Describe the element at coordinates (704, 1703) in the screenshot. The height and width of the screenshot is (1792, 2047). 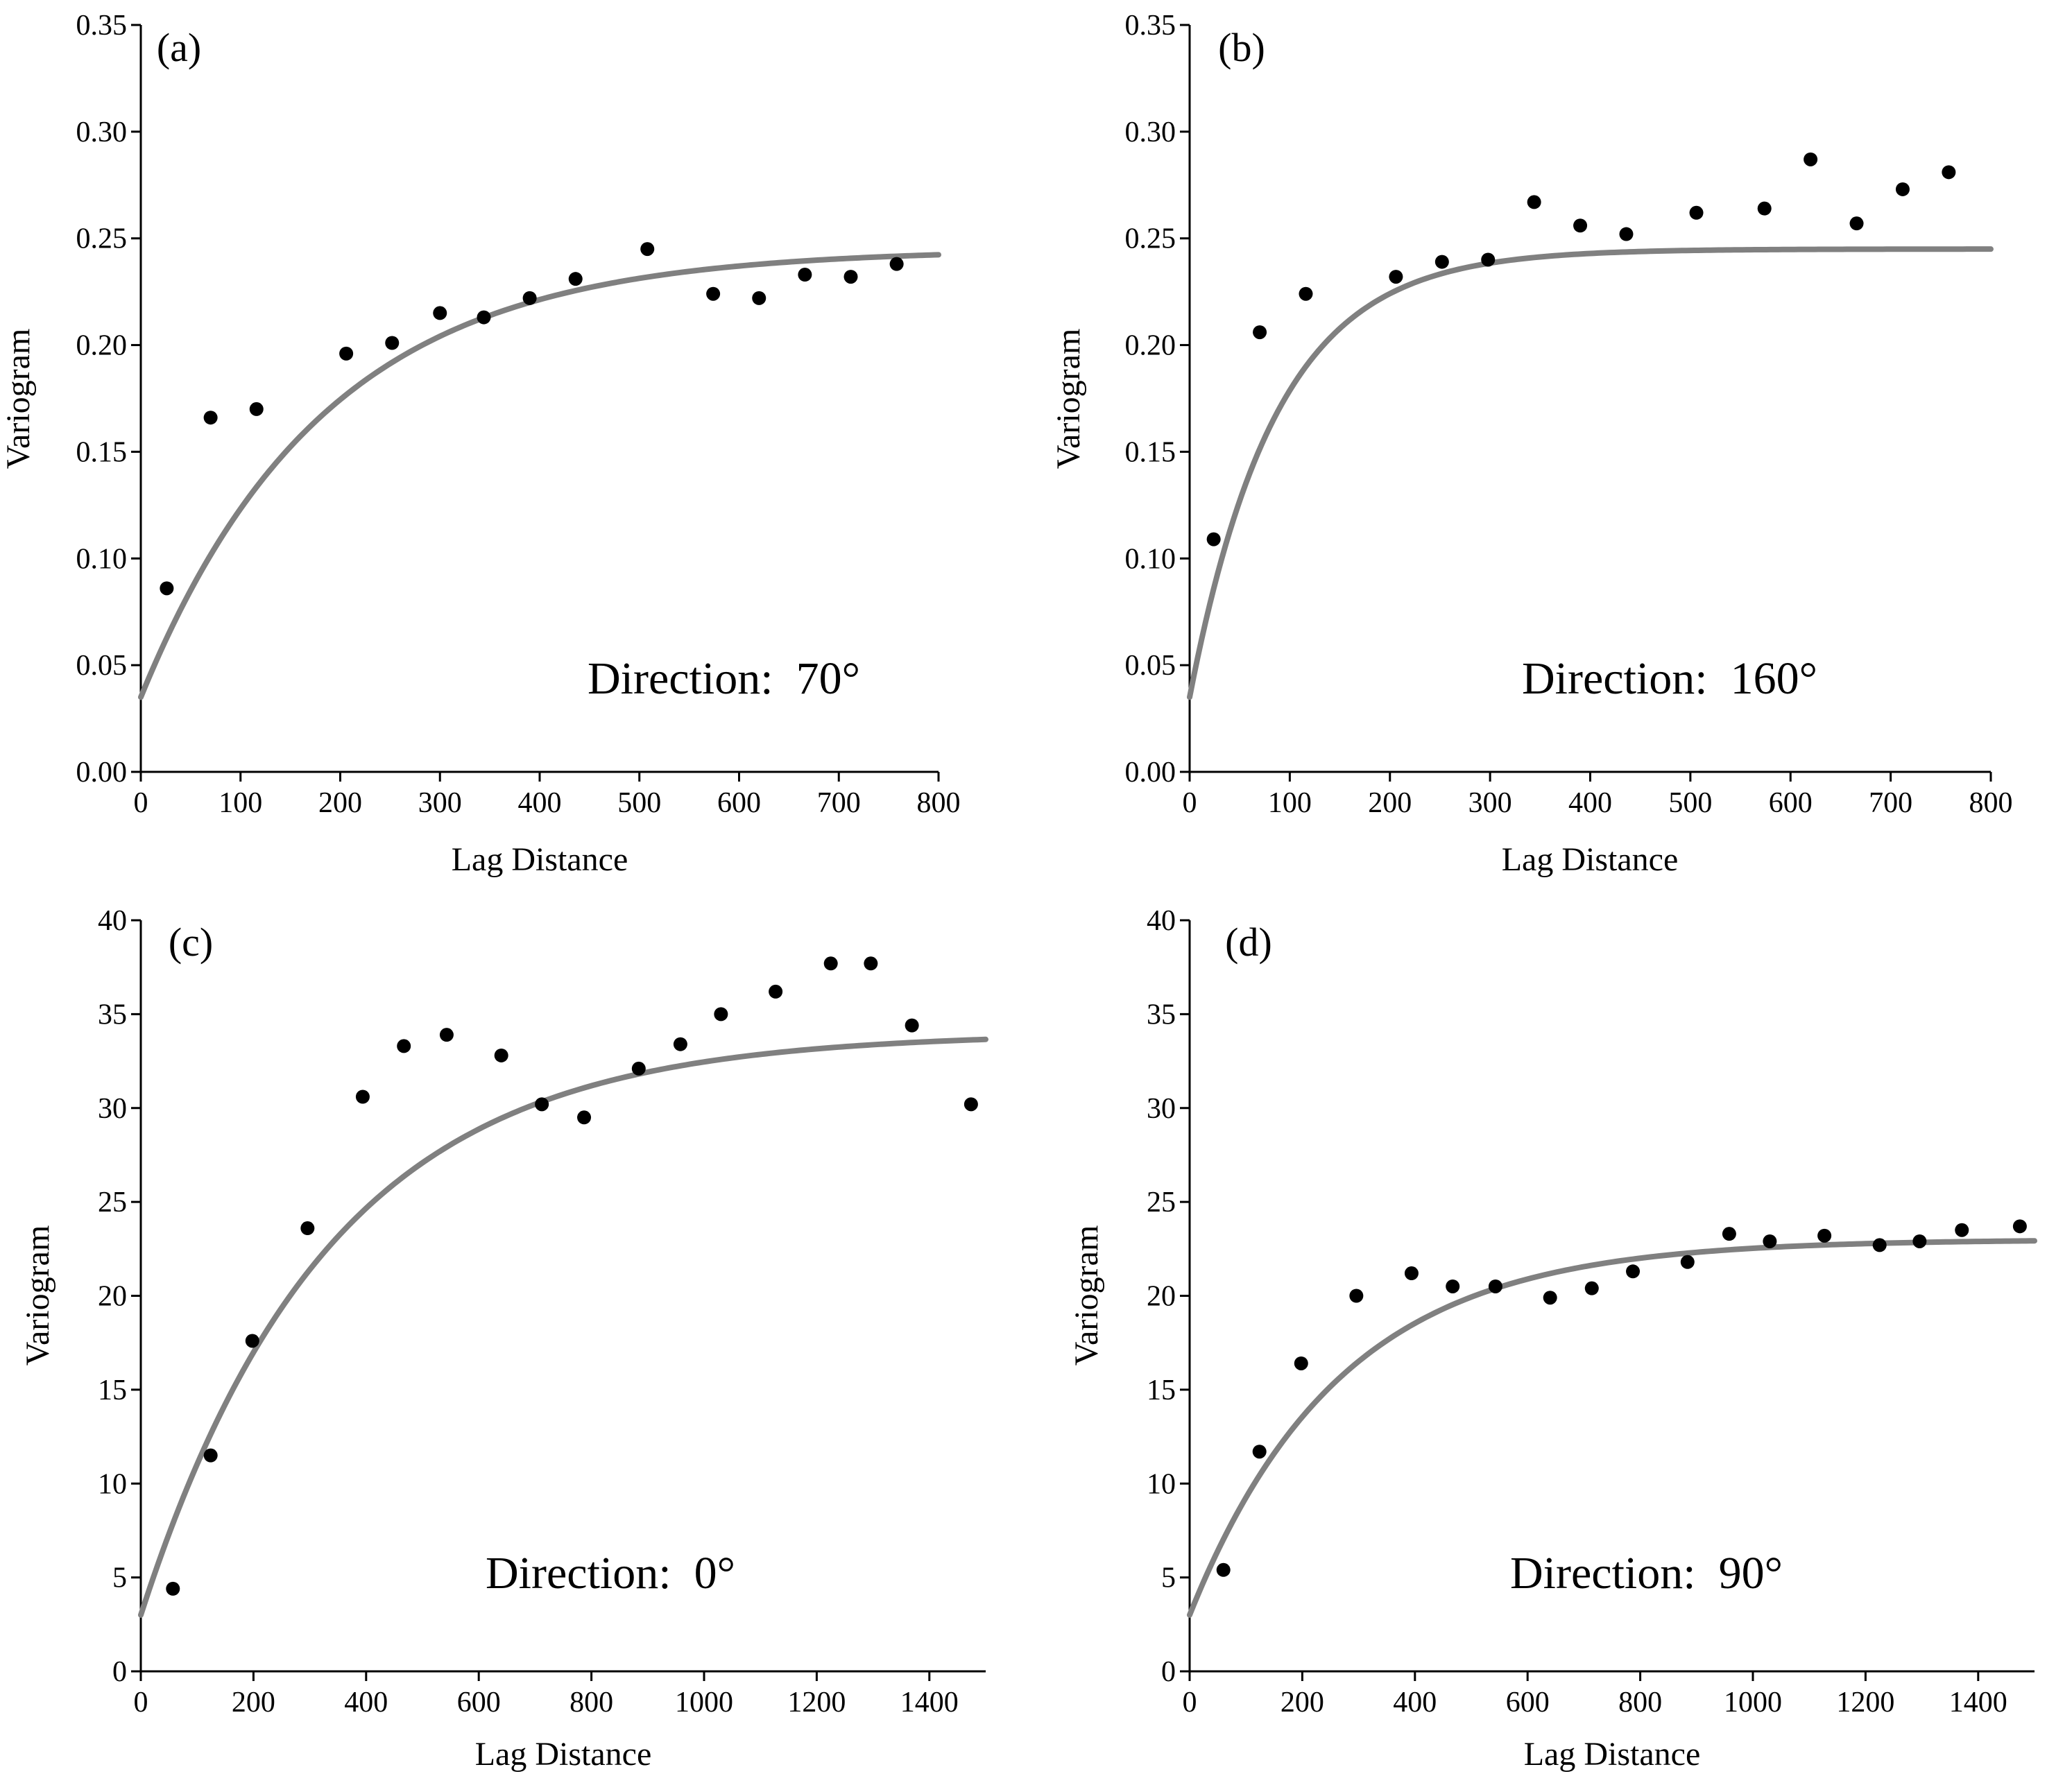
I see `x-tick-label: 1000` at that location.